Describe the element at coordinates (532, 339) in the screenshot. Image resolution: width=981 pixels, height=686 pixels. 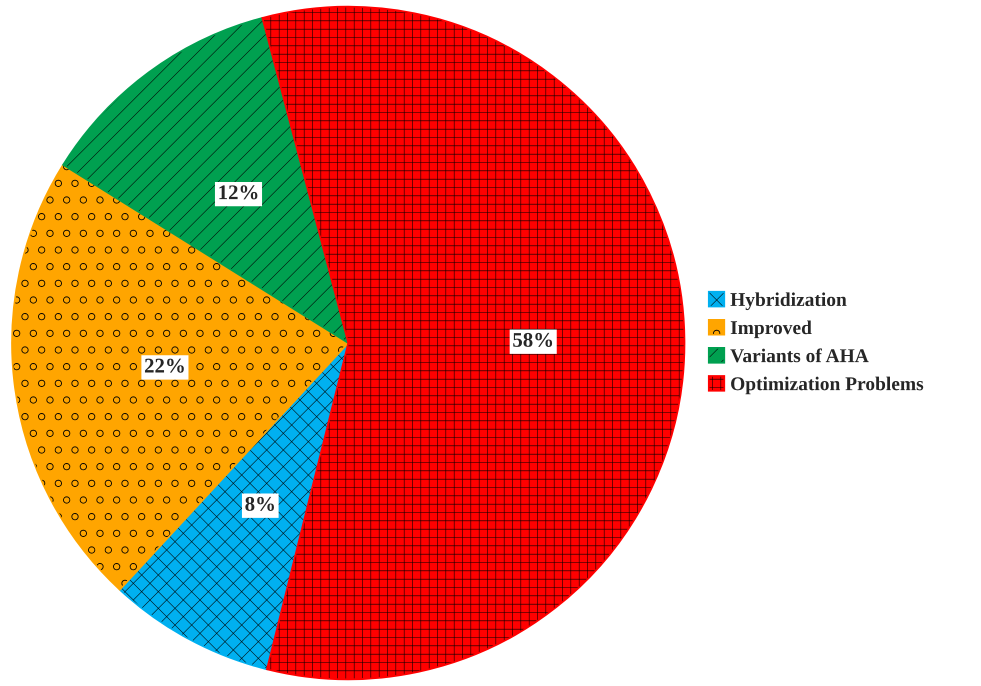
I see `data-label: 58%` at that location.